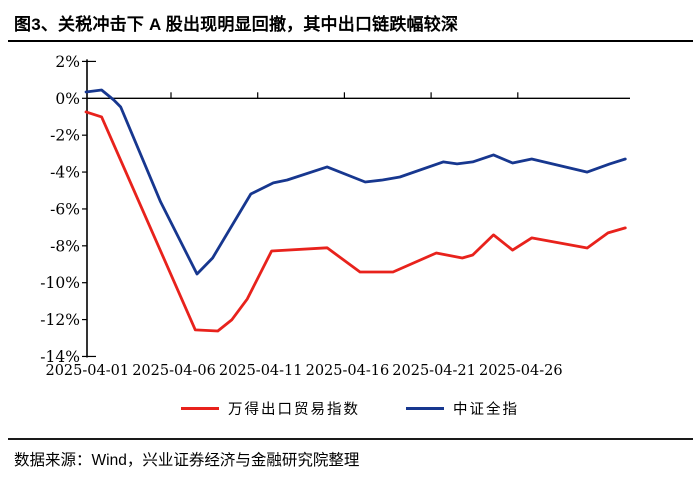  What do you see at coordinates (350, 41) in the screenshot?
I see `title-underline` at bounding box center [350, 41].